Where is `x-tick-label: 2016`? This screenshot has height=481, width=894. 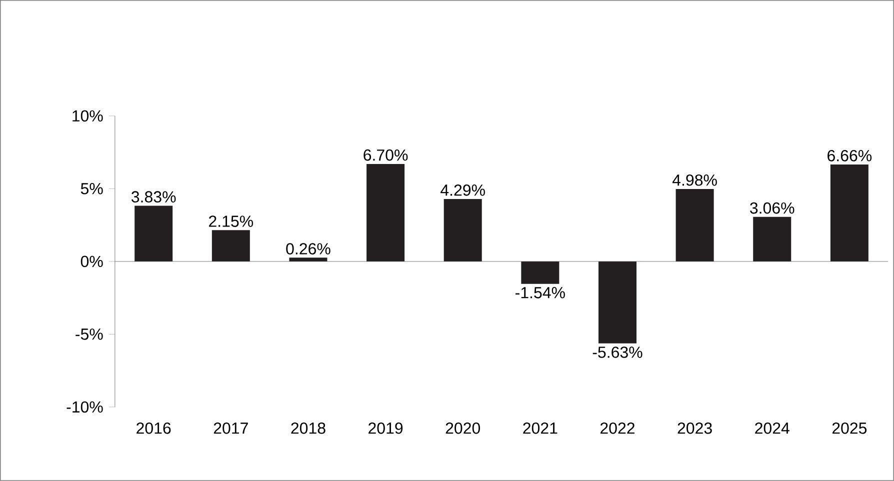
x-tick-label: 2016 is located at coordinates (153, 428).